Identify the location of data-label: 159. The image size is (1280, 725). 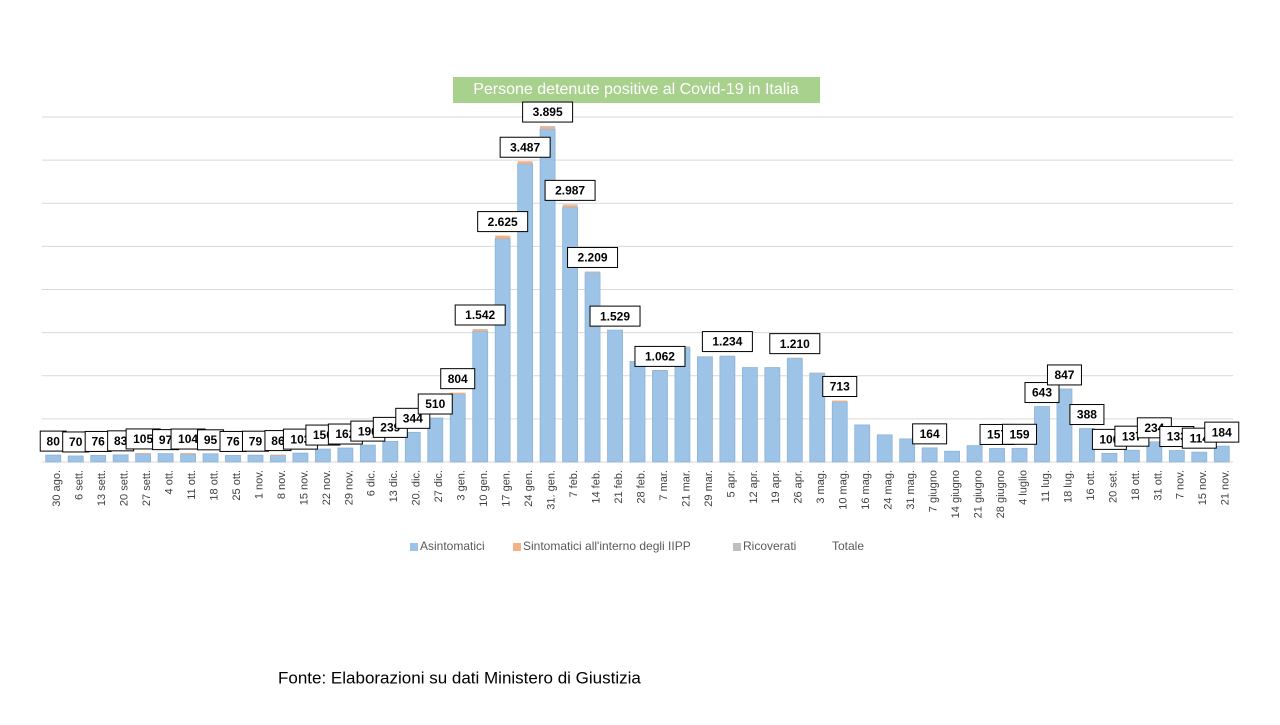
(1020, 434).